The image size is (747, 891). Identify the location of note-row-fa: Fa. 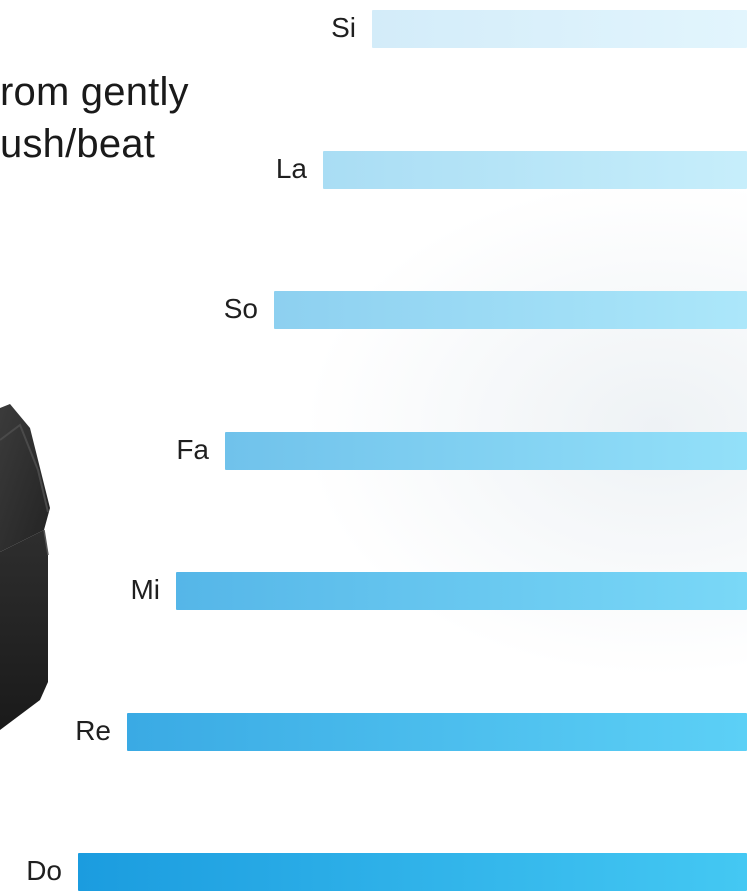
(373, 450).